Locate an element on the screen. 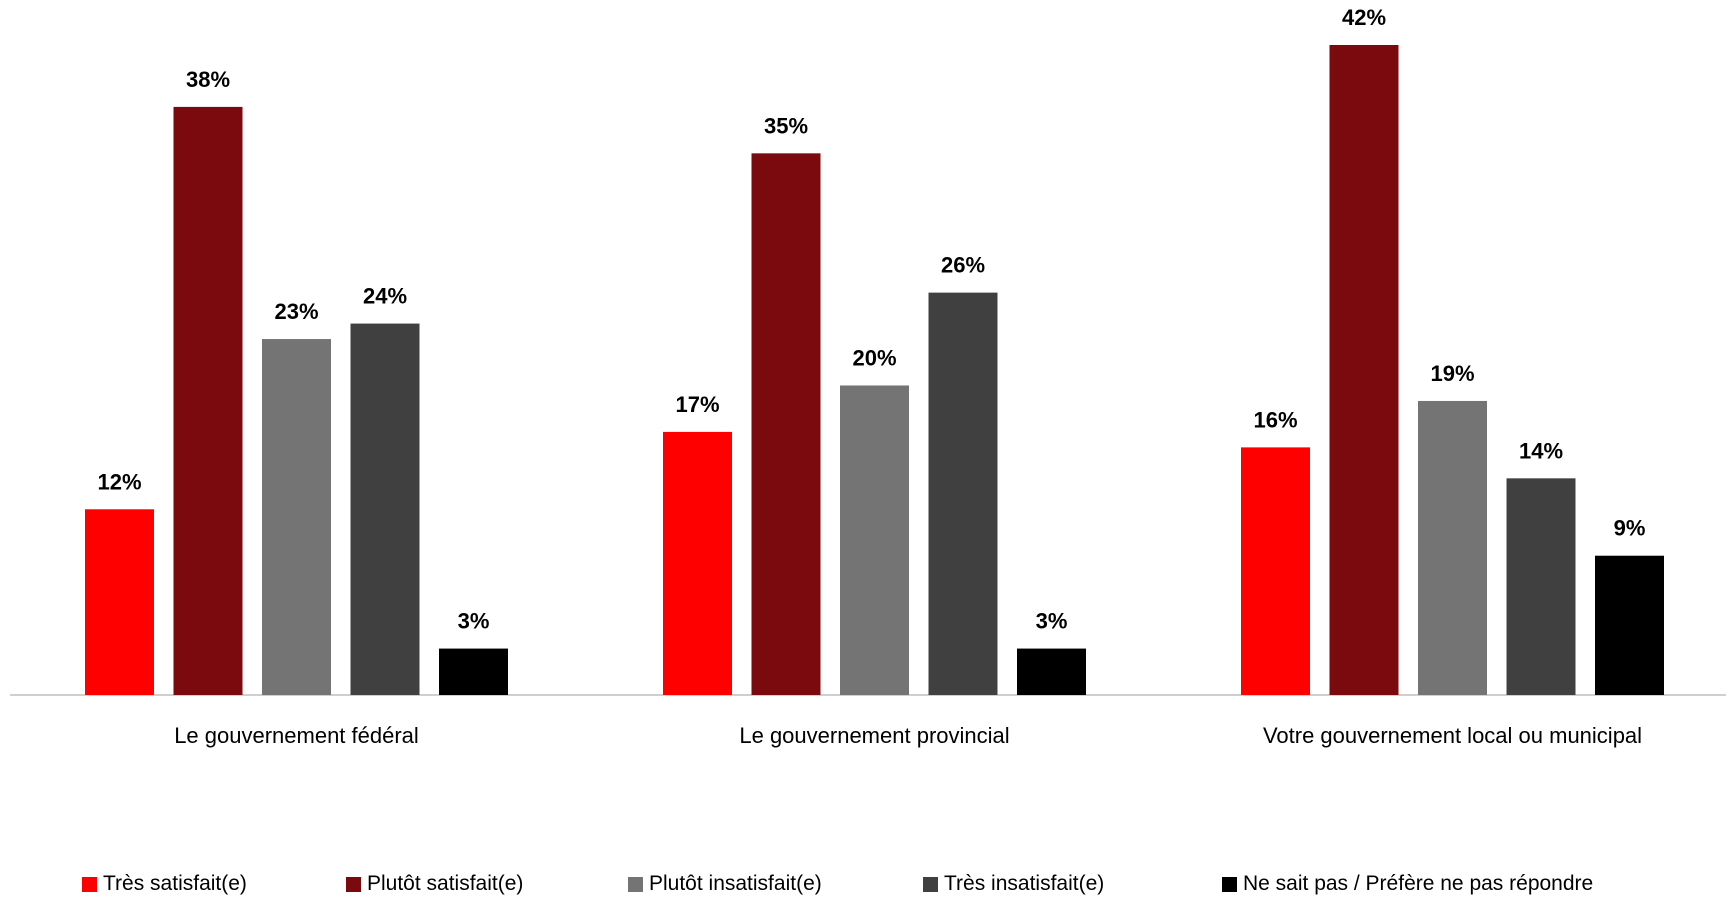  legend-label: Ne sait pas / Préfère ne pas répondre is located at coordinates (1418, 883).